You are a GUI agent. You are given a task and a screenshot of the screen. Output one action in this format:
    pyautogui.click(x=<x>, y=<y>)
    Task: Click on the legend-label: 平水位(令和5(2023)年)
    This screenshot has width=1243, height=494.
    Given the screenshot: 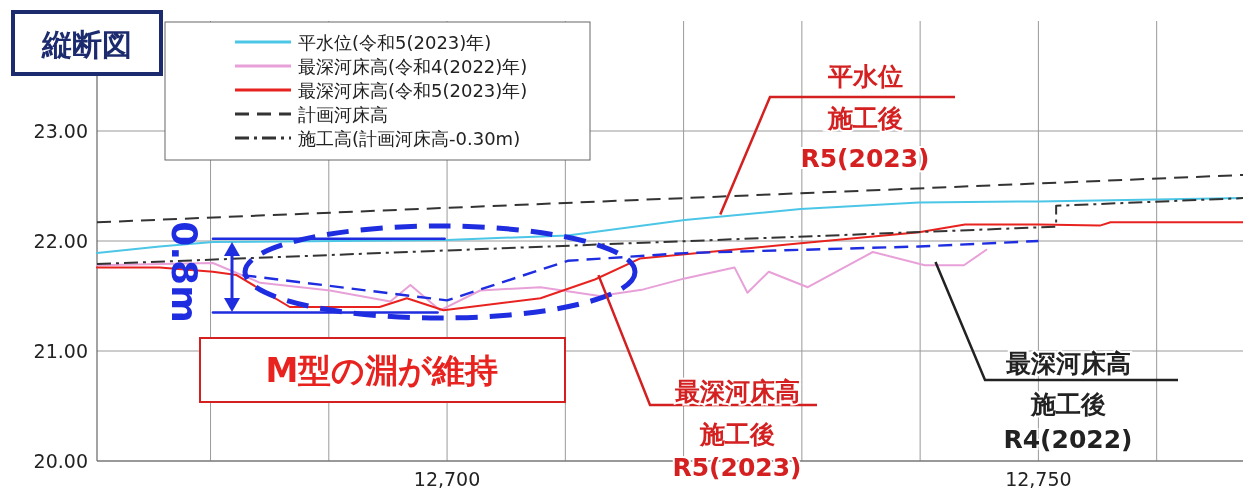 What is the action you would take?
    pyautogui.click(x=395, y=42)
    